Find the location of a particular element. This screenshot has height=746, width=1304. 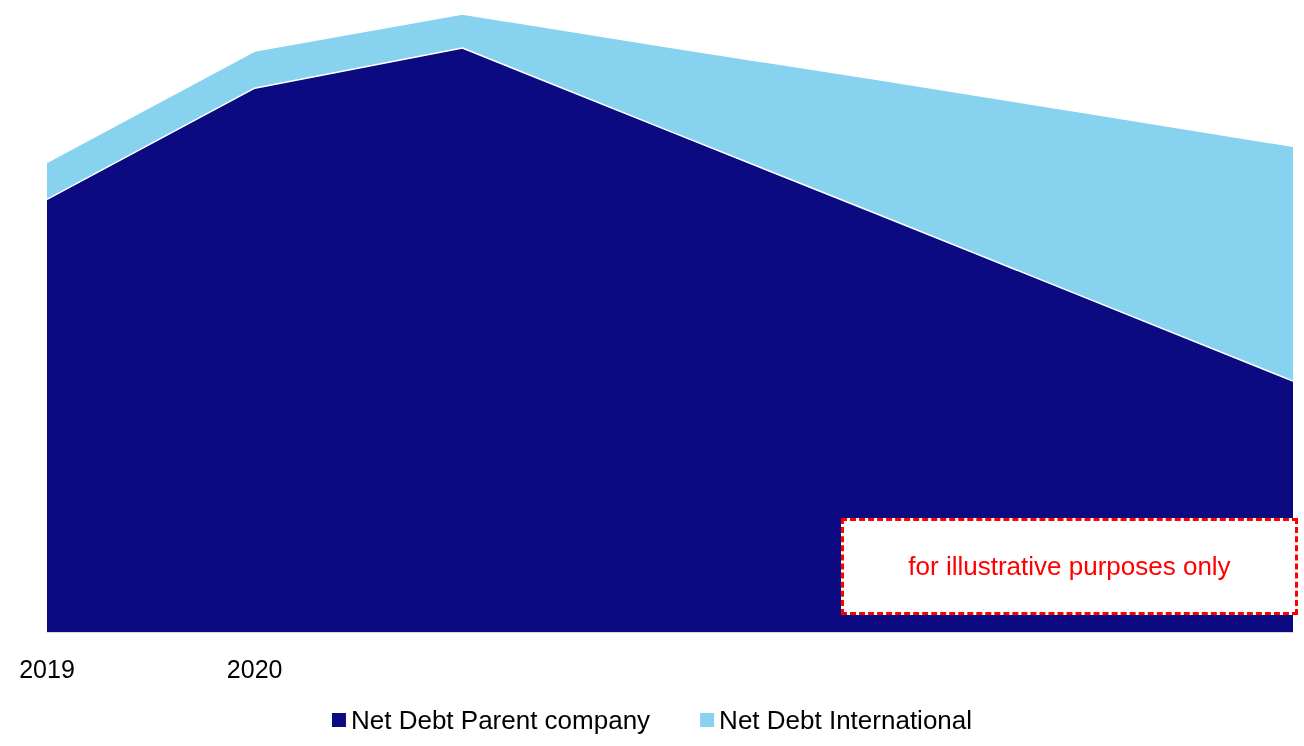

note-box: for illustrative purposes only is located at coordinates (1069, 566).